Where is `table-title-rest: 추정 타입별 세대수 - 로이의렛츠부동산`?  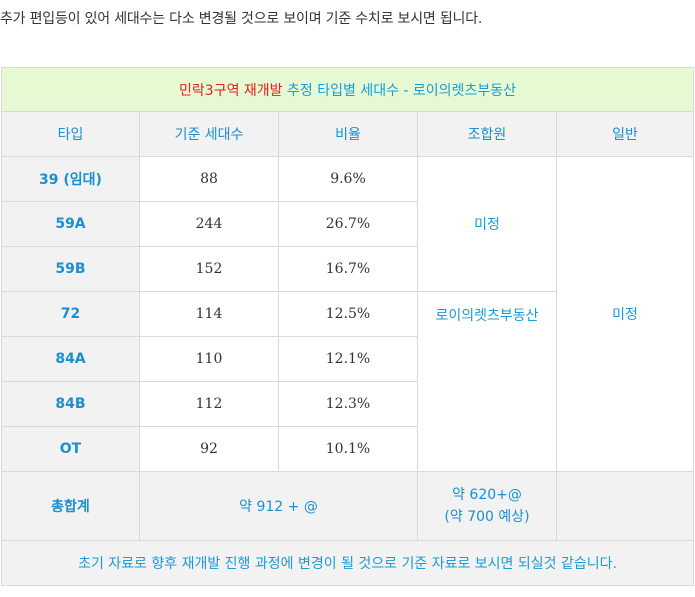
table-title-rest: 추정 타입별 세대수 - 로이의렛츠부동산 is located at coordinates (399, 90).